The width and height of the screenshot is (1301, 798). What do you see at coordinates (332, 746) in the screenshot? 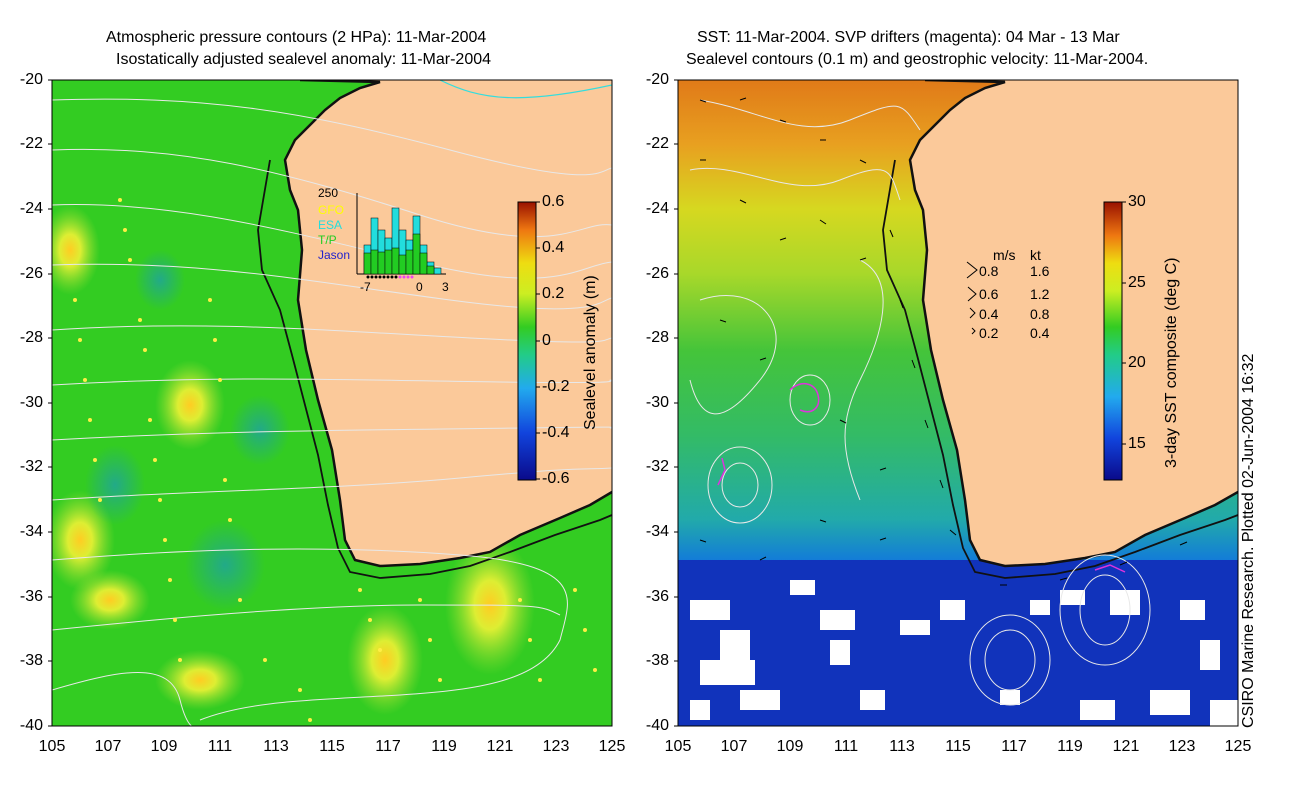
I see `left-x-tick: 115` at bounding box center [332, 746].